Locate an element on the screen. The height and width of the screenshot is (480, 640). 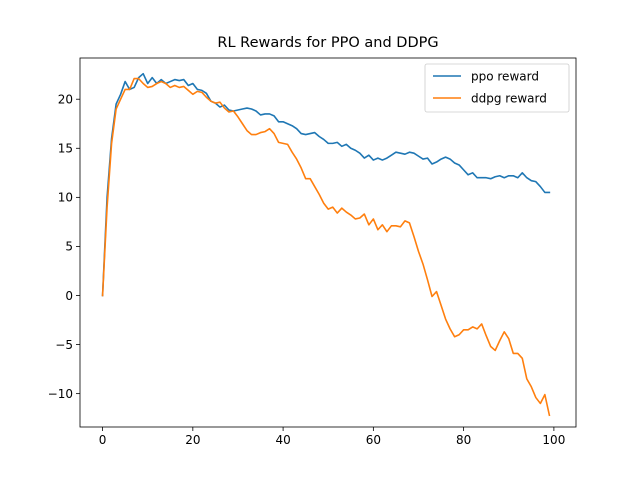
x-tick-label: 80 is located at coordinates (463, 440).